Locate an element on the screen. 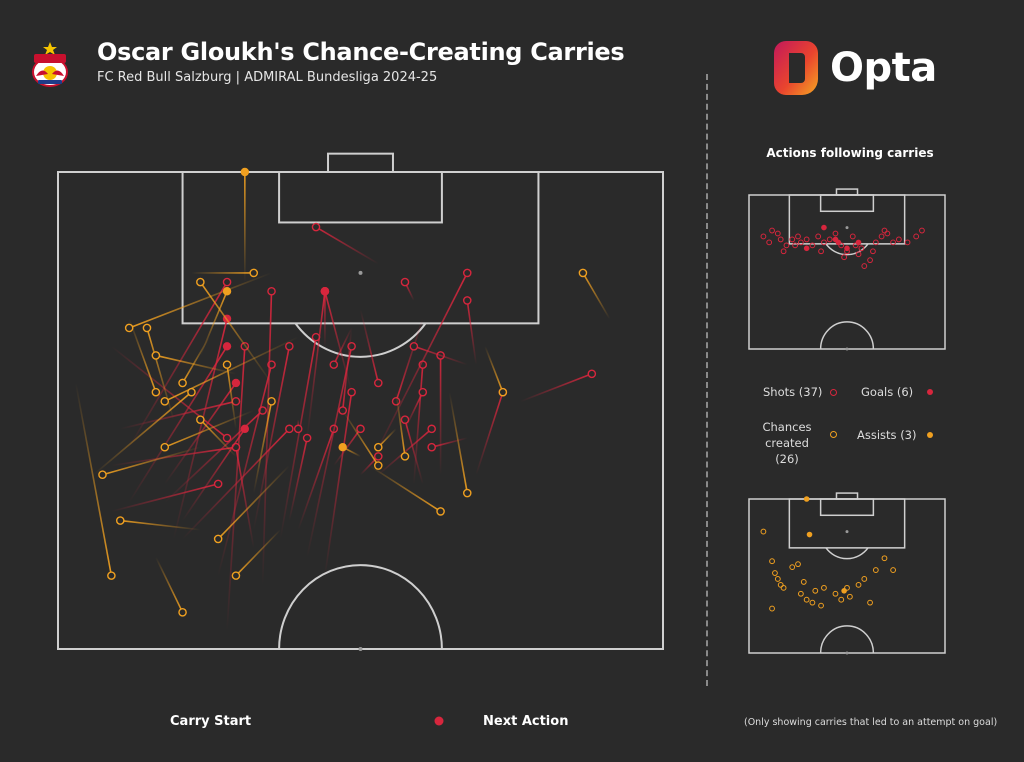  penalty-spot is located at coordinates (847, 532).